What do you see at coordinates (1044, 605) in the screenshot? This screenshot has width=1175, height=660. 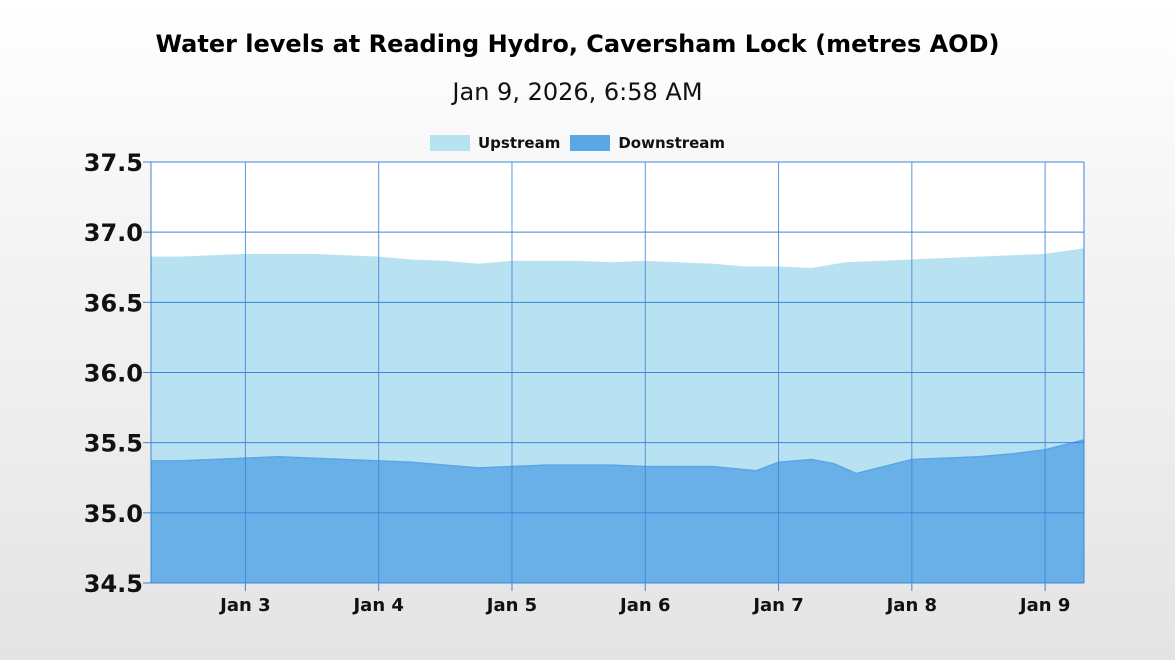 I see `x-tick-label: Jan 9` at bounding box center [1044, 605].